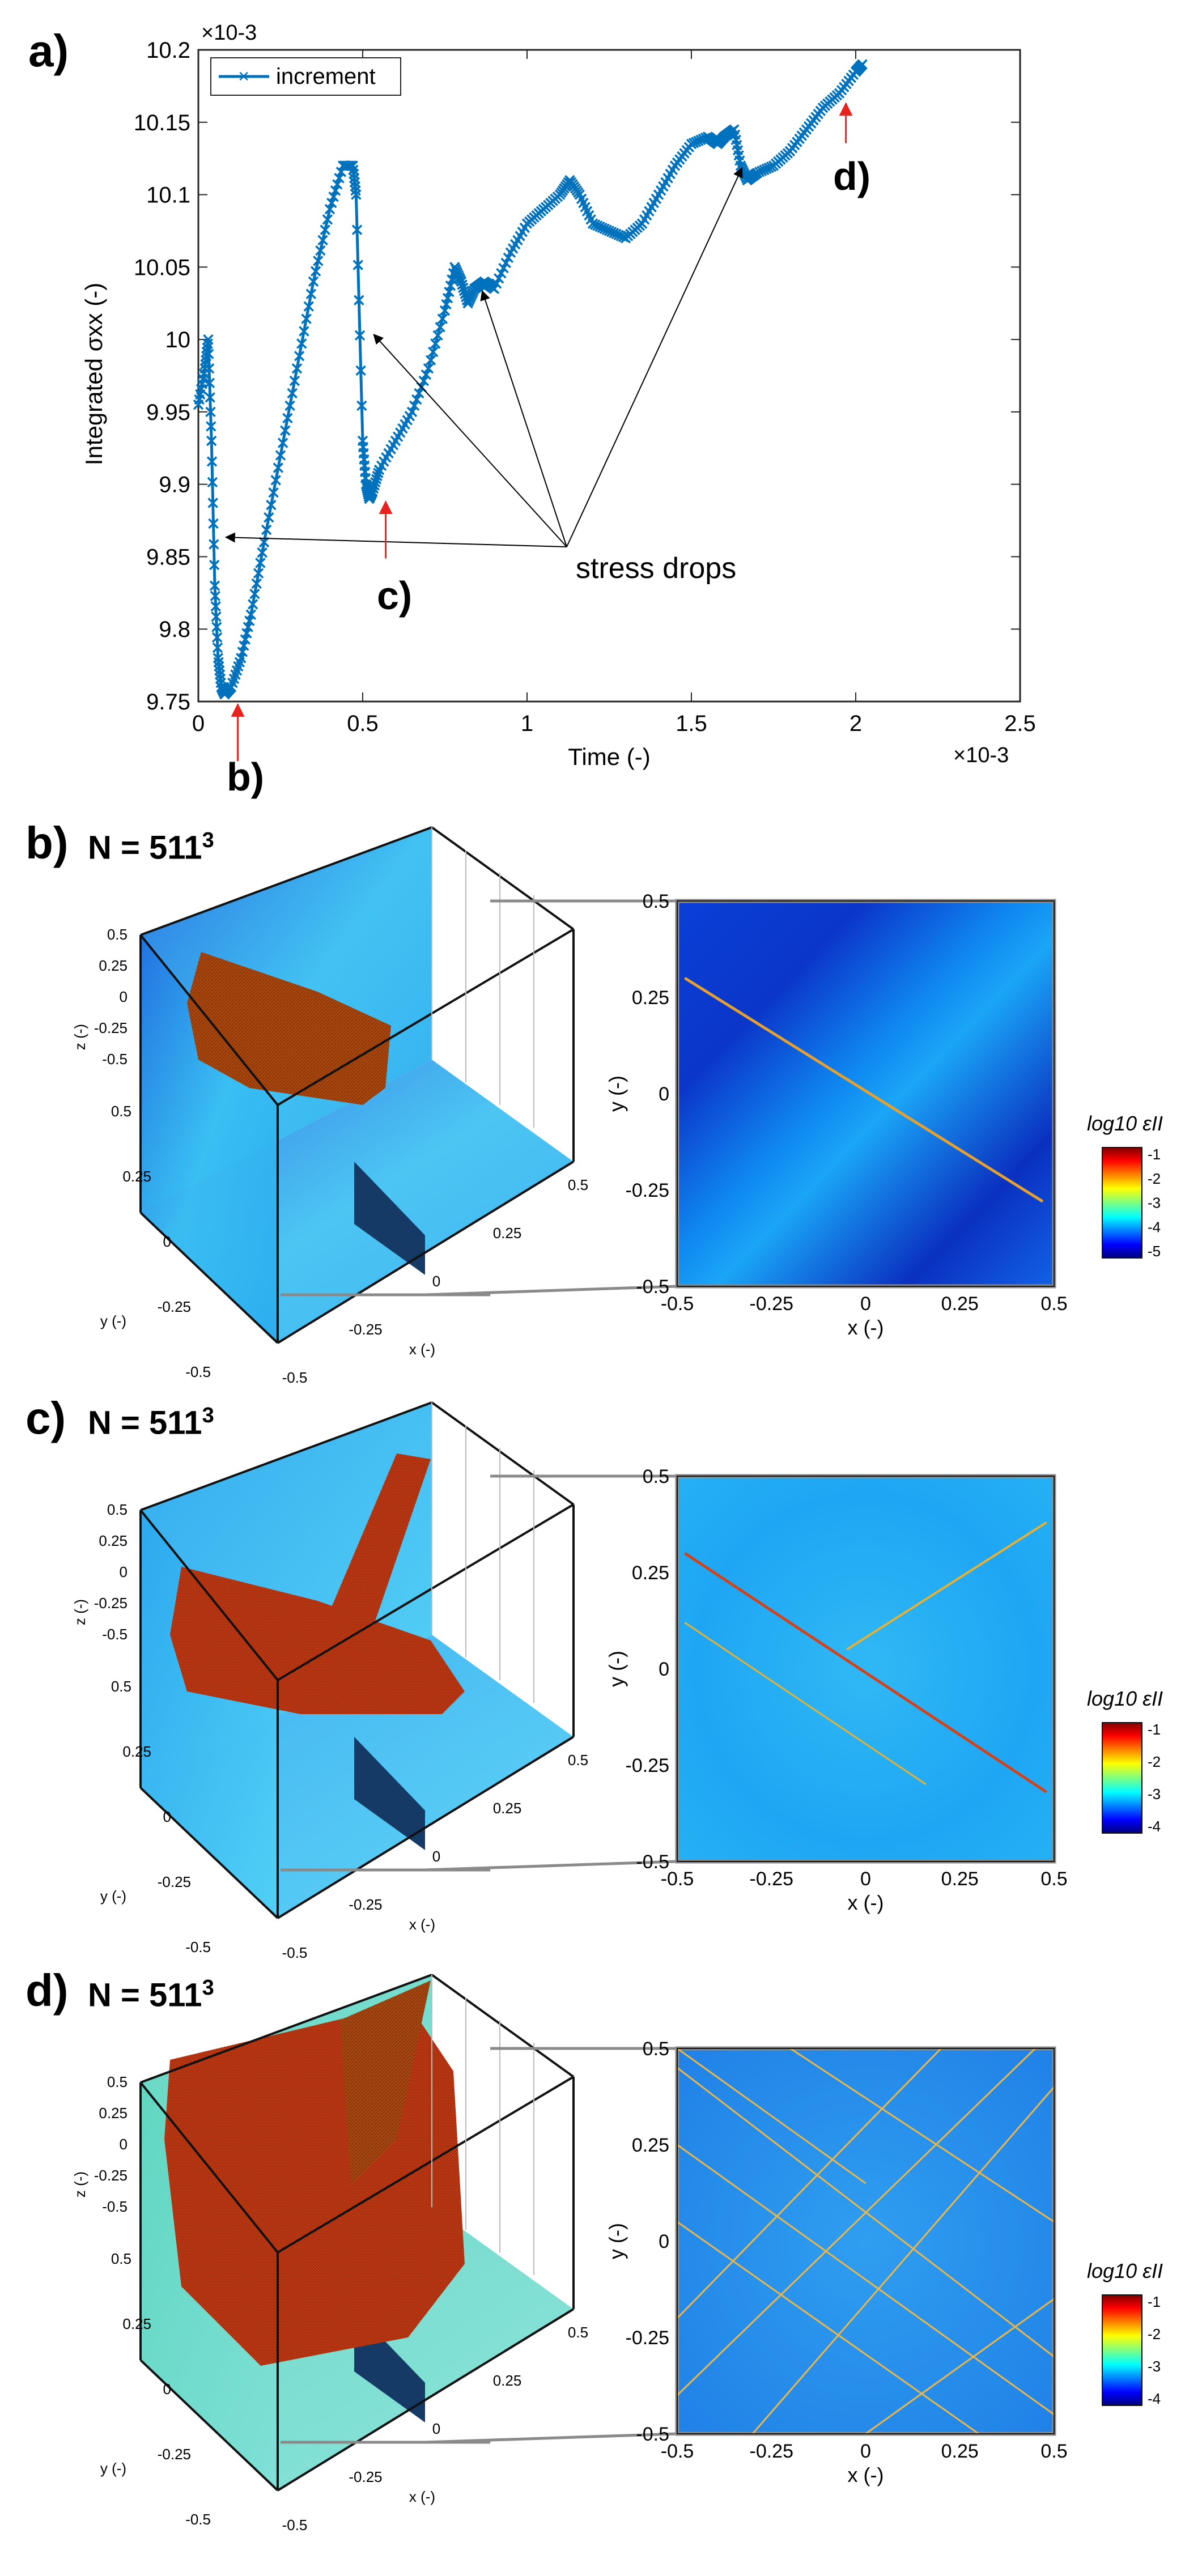 This screenshot has width=1202, height=2576. What do you see at coordinates (174, 485) in the screenshot?
I see `y-tick-label: 9.9` at bounding box center [174, 485].